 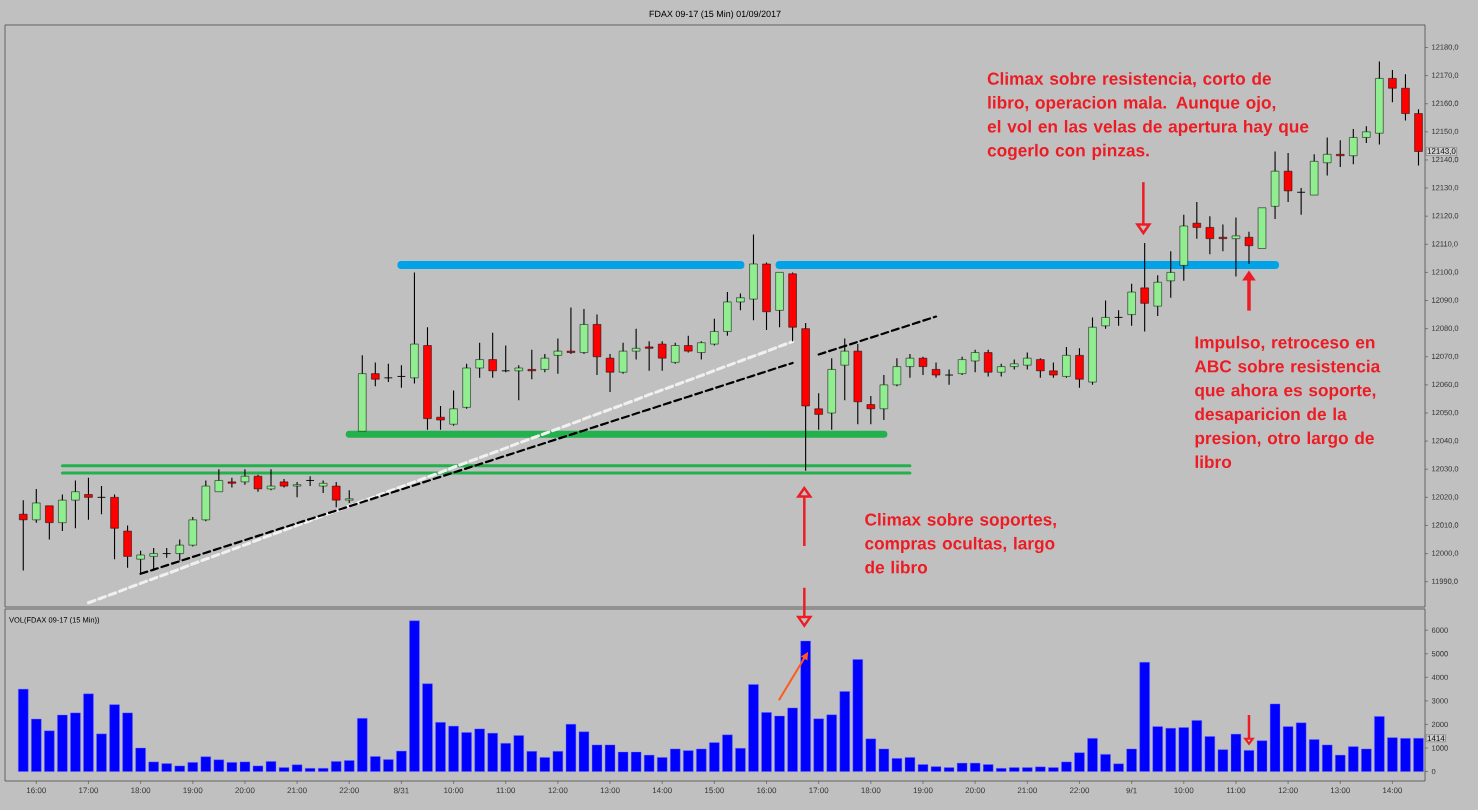 I want to click on annotation: Impulso, retroceso en ABC sobre resistencia que ahora es soporte, desaparicion de la presion, otro largo de libro, so click(x=1287, y=402).